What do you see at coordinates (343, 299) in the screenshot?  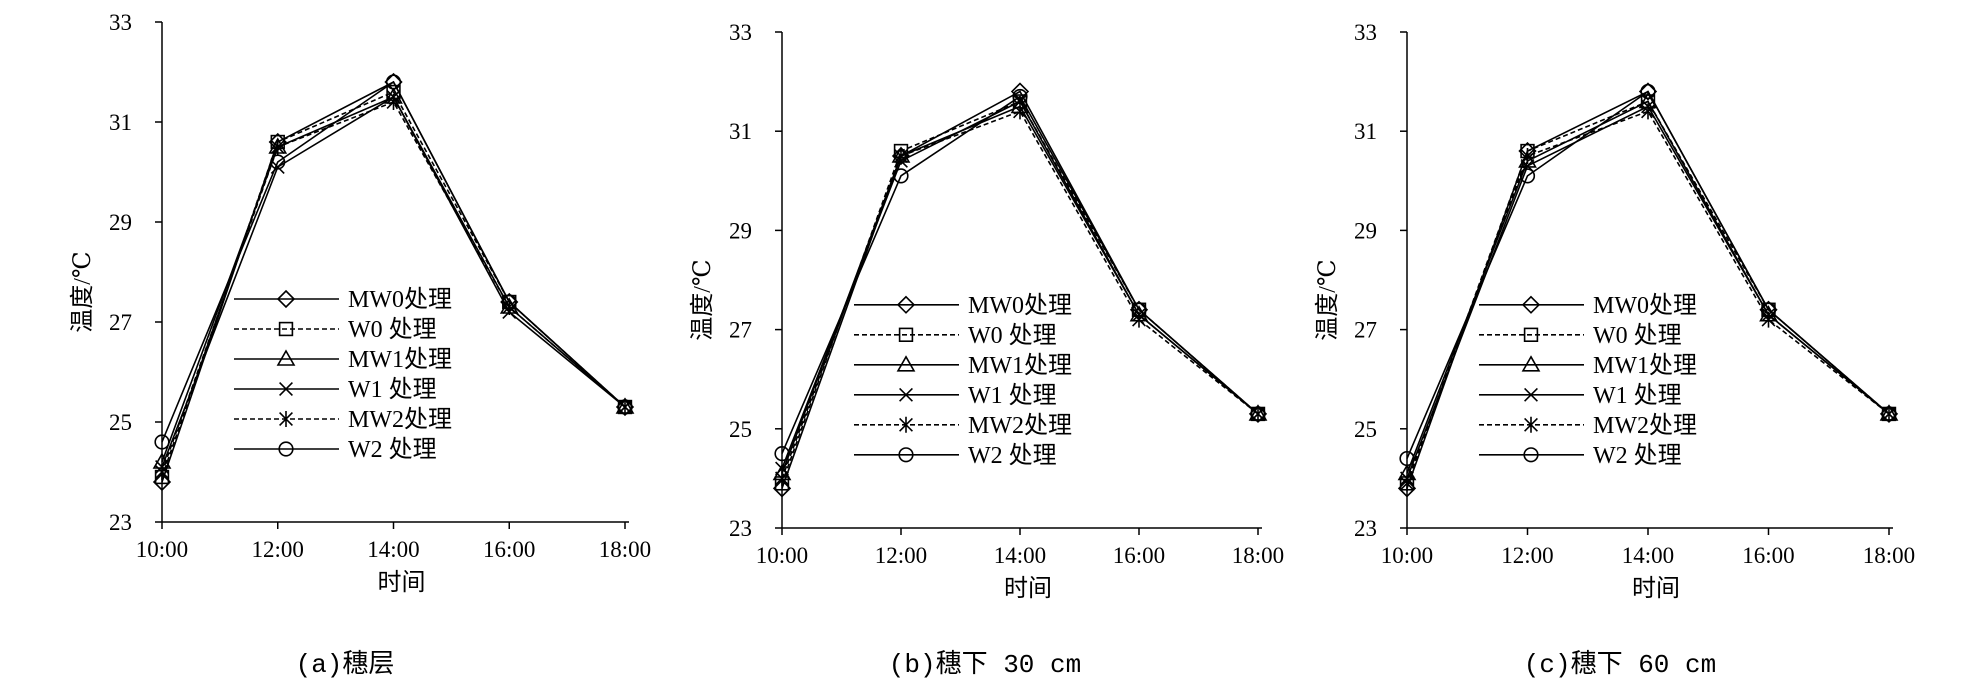 I see `legend-item: MW0处理` at bounding box center [343, 299].